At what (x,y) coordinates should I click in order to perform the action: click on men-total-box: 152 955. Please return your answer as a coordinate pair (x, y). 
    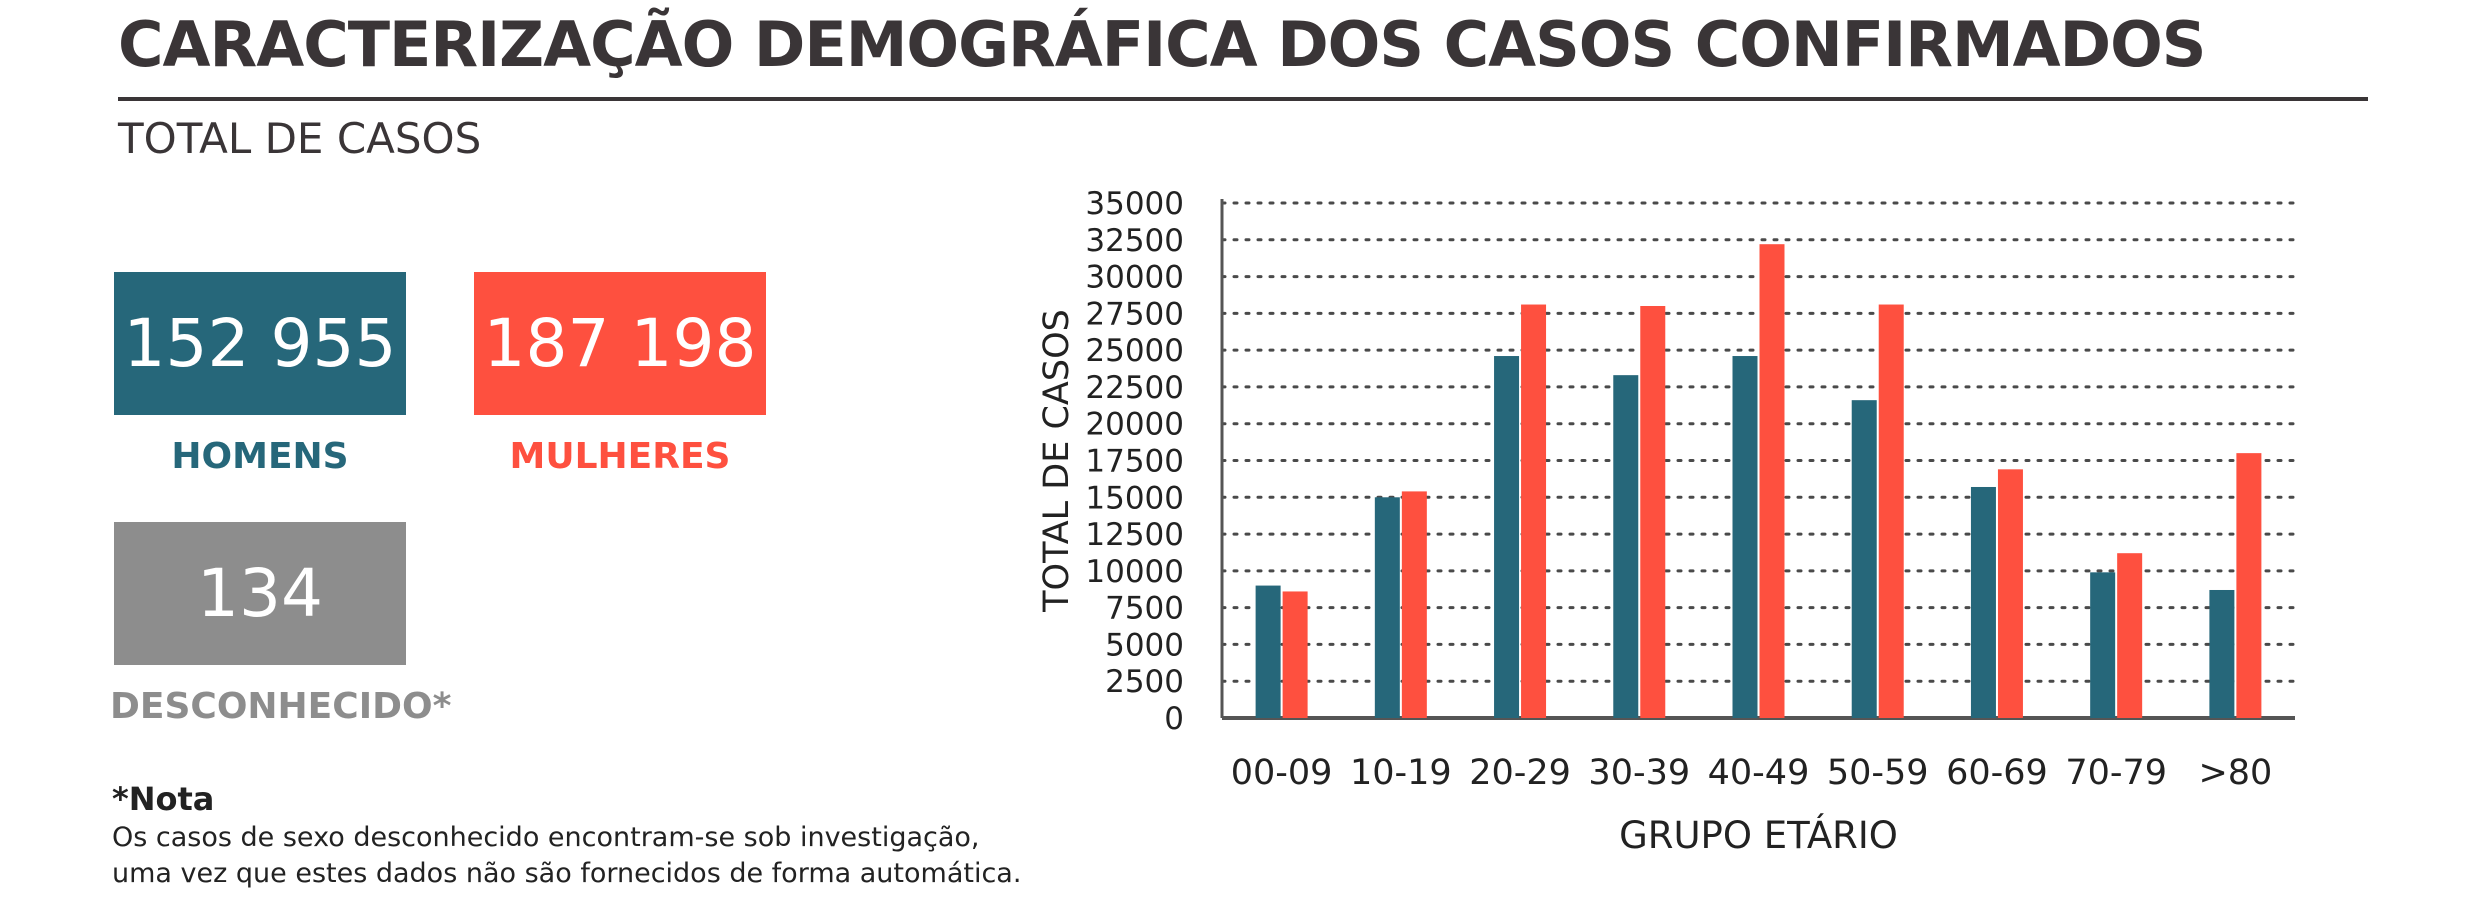
    Looking at the image, I should click on (260, 343).